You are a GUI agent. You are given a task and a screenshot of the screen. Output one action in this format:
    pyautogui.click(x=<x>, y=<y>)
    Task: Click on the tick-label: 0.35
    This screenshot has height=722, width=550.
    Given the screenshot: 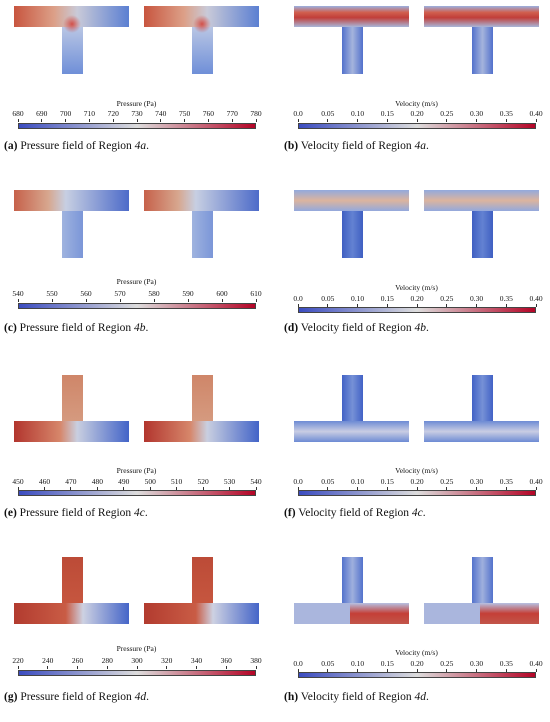 What is the action you would take?
    pyautogui.click(x=506, y=113)
    